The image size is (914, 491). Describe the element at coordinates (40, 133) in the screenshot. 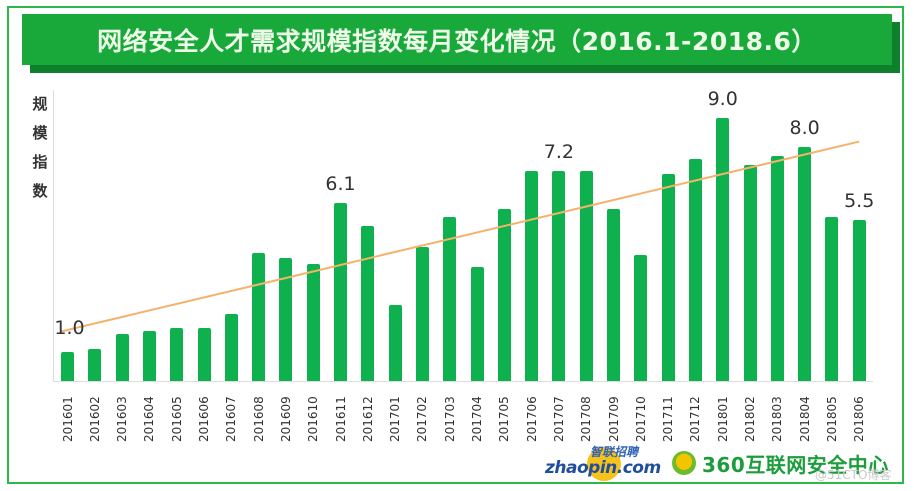

I see `y-label-char: 模` at that location.